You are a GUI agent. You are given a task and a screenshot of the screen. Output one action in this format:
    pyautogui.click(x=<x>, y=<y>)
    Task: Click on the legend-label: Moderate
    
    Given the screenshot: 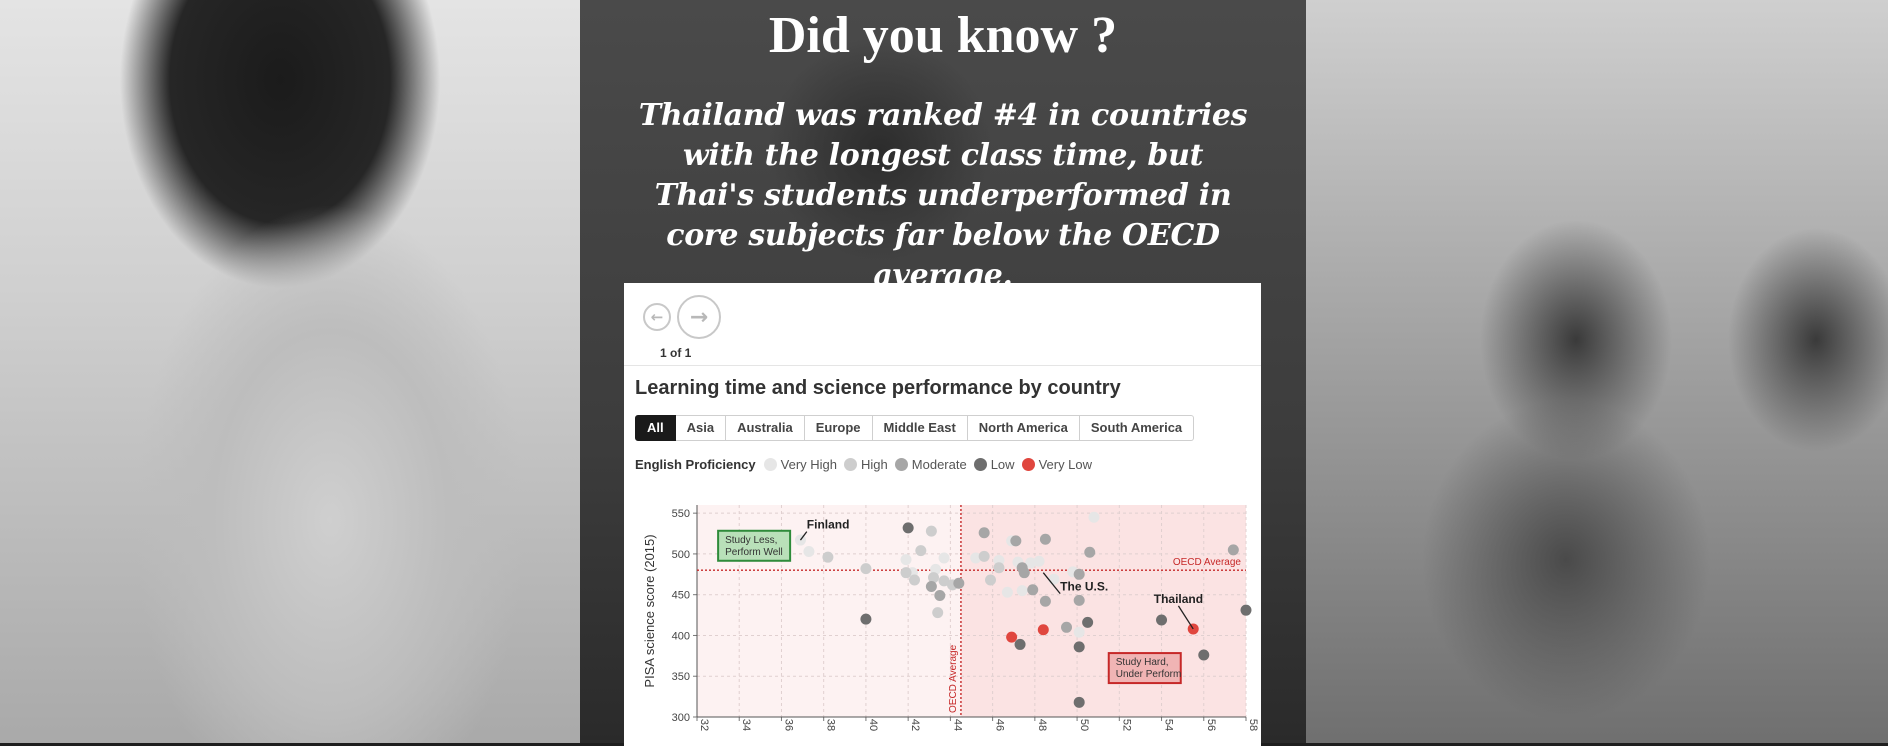 What is the action you would take?
    pyautogui.click(x=939, y=464)
    